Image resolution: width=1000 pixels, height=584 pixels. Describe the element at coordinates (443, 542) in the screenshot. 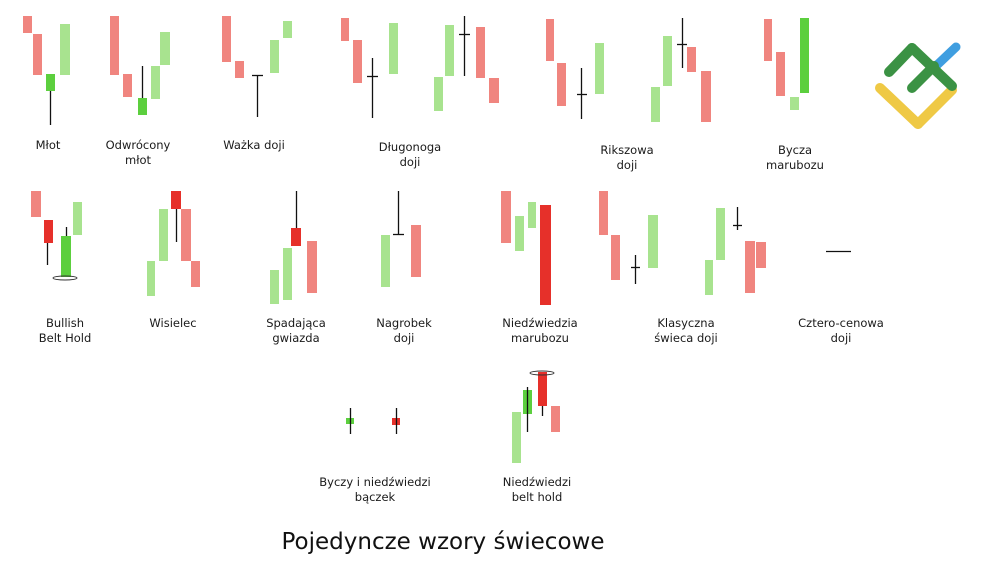

I see `page-title: Pojedyncze wzory świecowe` at that location.